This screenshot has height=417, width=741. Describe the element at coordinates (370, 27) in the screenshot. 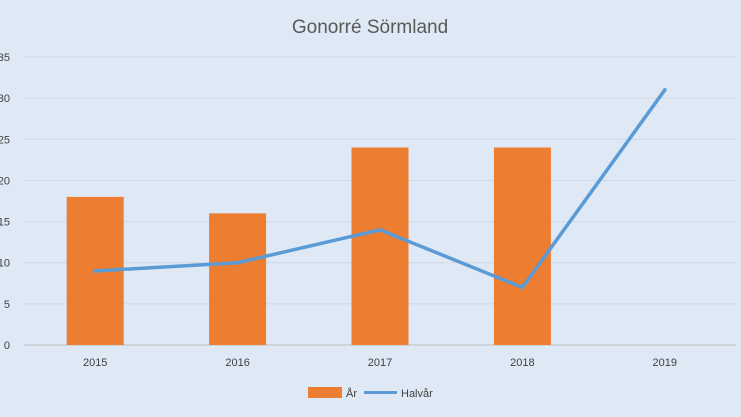

I see `chart-title: Gonorré Sörmland` at that location.